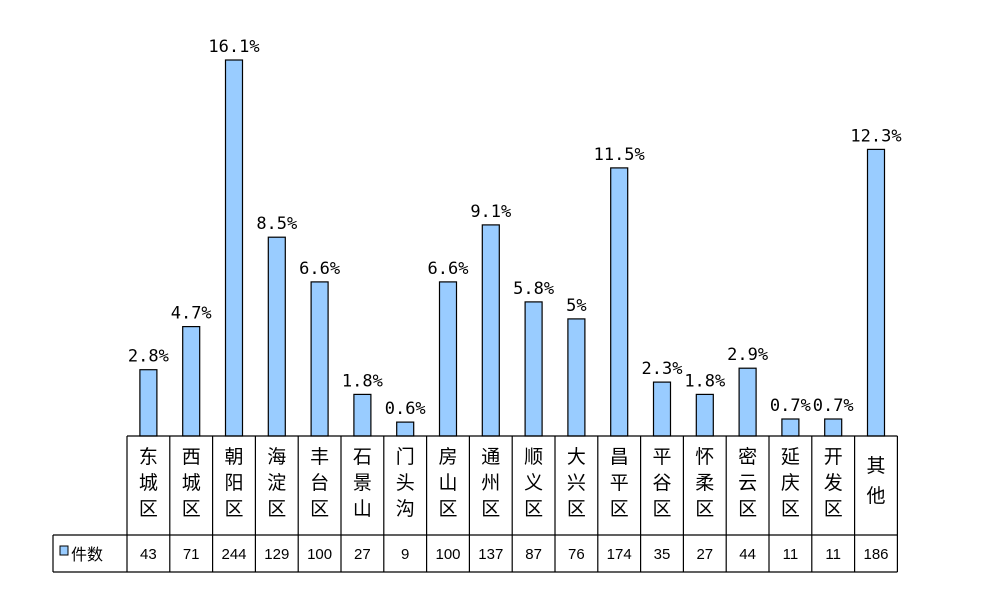 Image resolution: width=990 pixels, height=590 pixels. What do you see at coordinates (875, 554) in the screenshot?
I see `count-cell-17: 186` at bounding box center [875, 554].